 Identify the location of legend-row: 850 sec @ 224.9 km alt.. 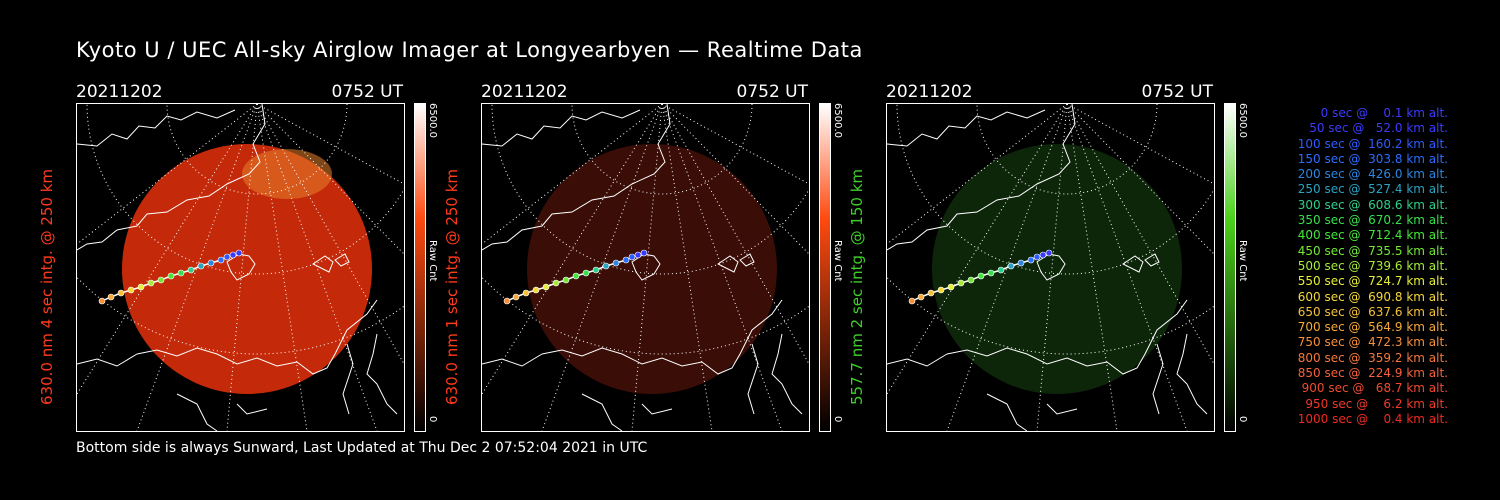
(1370, 373).